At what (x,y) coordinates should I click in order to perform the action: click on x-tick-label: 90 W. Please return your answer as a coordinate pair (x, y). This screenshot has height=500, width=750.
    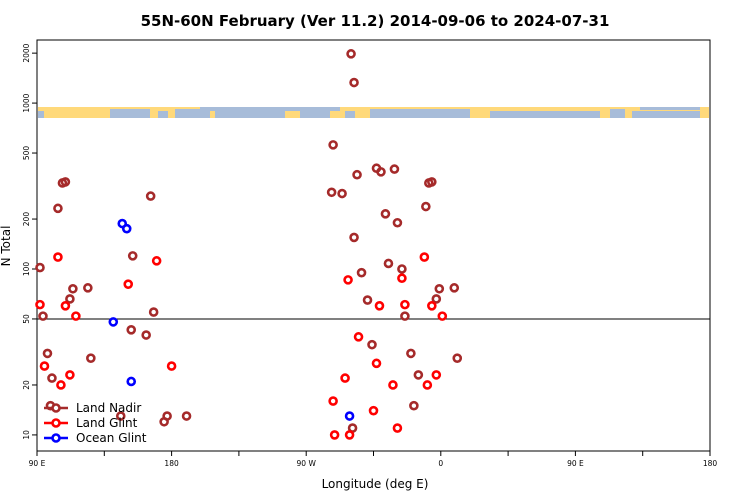
    Looking at the image, I should click on (307, 463).